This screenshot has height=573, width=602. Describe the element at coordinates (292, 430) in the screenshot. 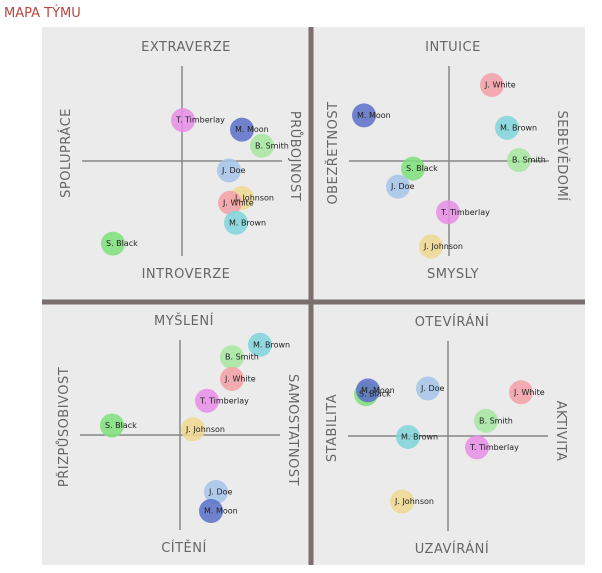

I see `axis-label: SAMOSTATNOST` at that location.